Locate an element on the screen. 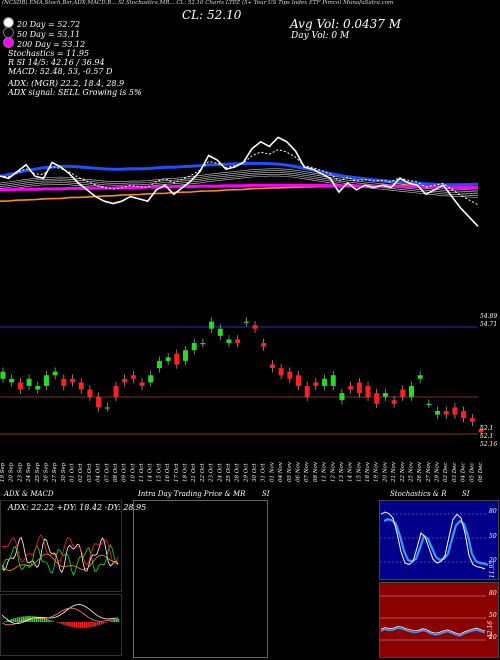 The image size is (500, 660). date-label: 04 Nov is located at coordinates (281, 471).